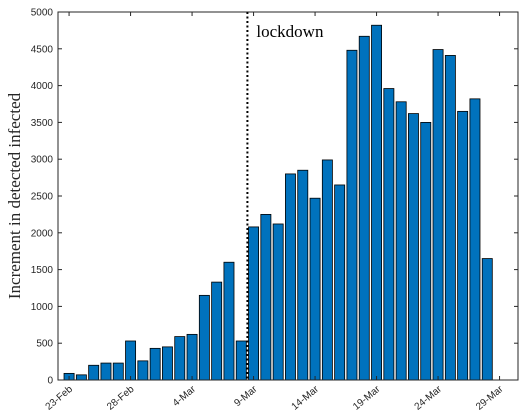 Image resolution: width=522 pixels, height=419 pixels. What do you see at coordinates (14, 195) in the screenshot?
I see `y-axis-title: Increment in detected infected` at bounding box center [14, 195].